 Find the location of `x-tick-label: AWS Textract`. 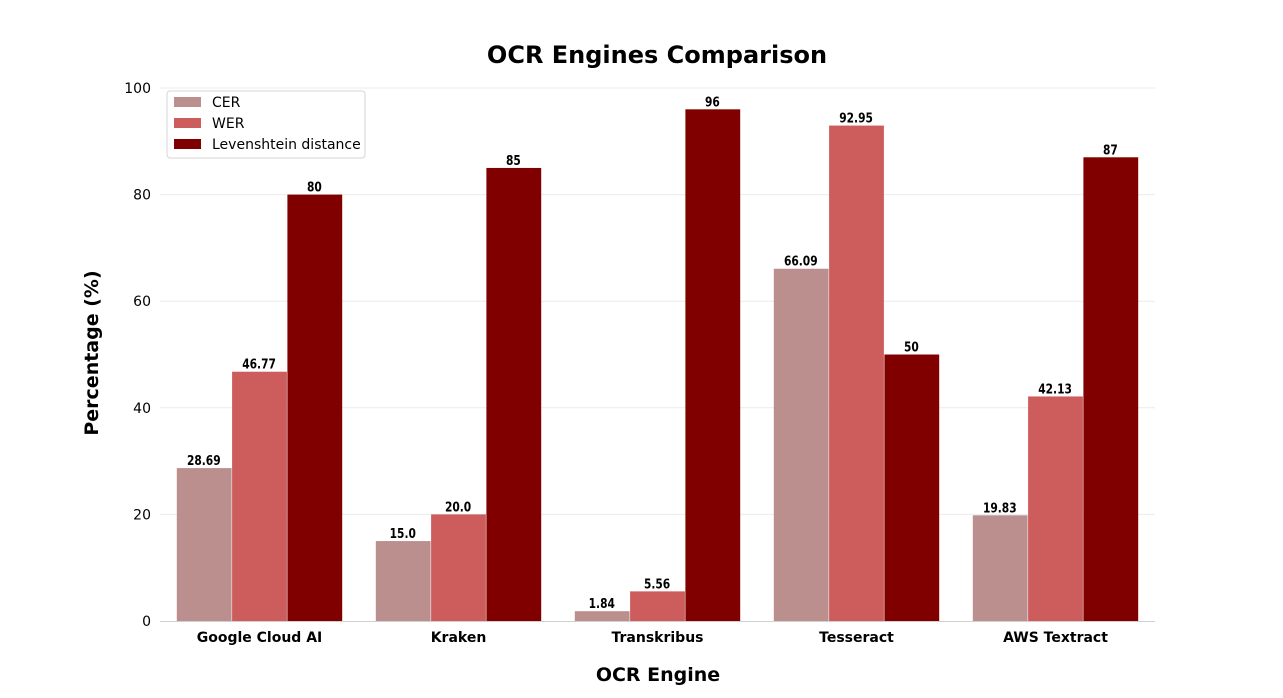

x-tick-label: AWS Textract is located at coordinates (1055, 638).